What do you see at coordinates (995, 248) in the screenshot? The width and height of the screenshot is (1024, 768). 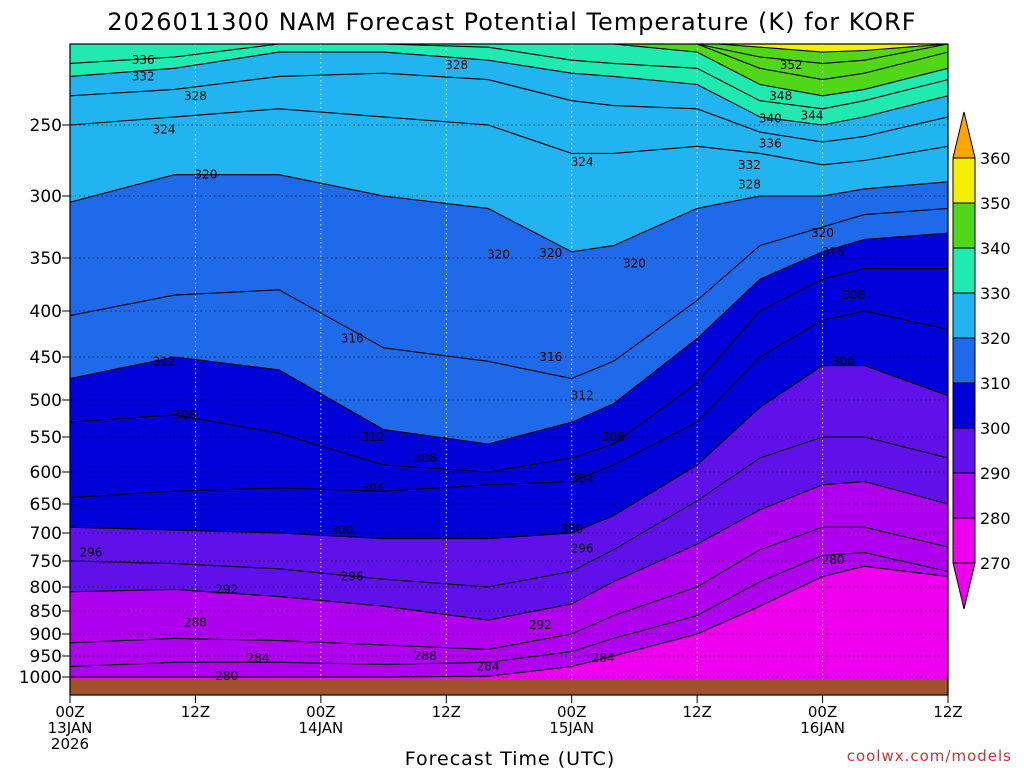 I see `colorbar-label: 340` at bounding box center [995, 248].